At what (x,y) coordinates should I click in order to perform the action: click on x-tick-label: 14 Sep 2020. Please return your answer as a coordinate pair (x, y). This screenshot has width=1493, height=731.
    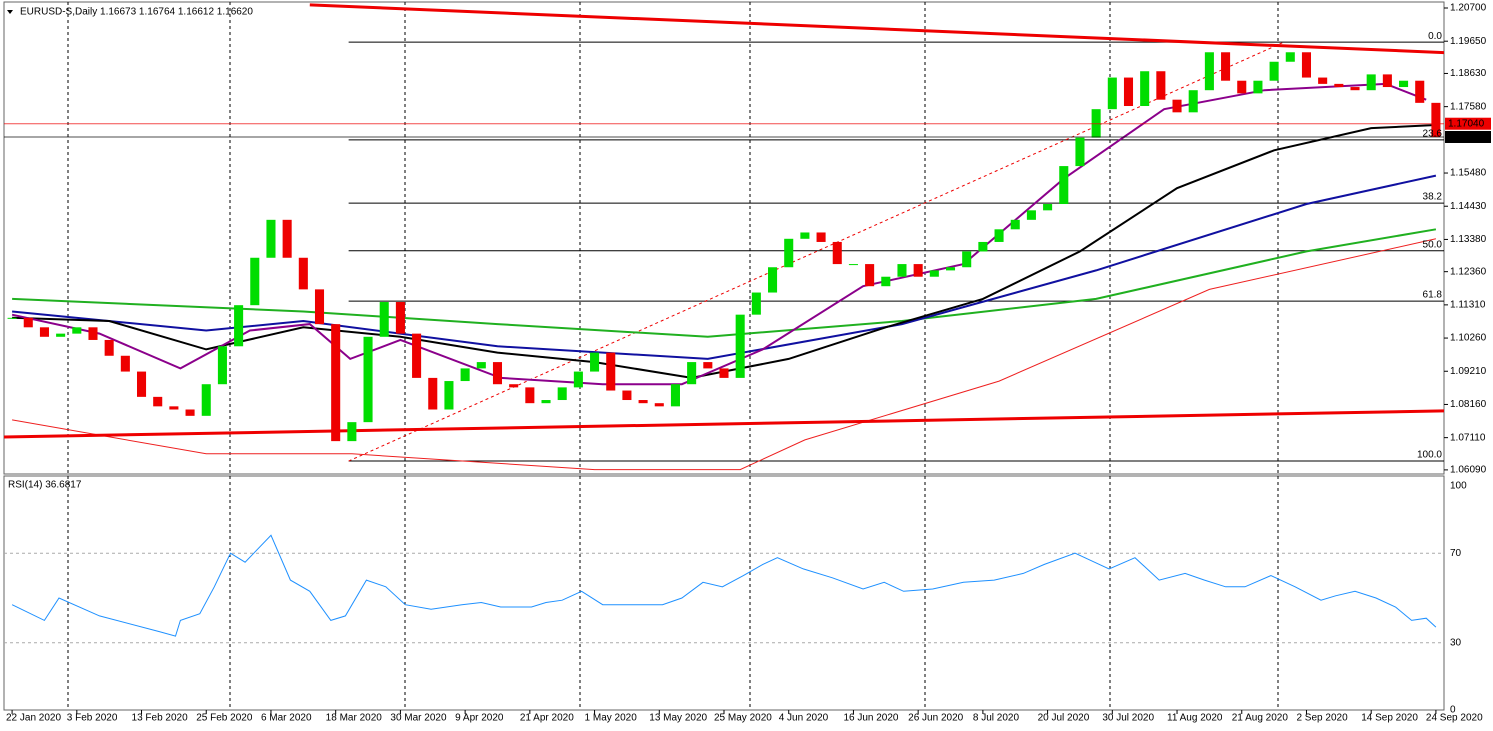
    Looking at the image, I should click on (1389, 718).